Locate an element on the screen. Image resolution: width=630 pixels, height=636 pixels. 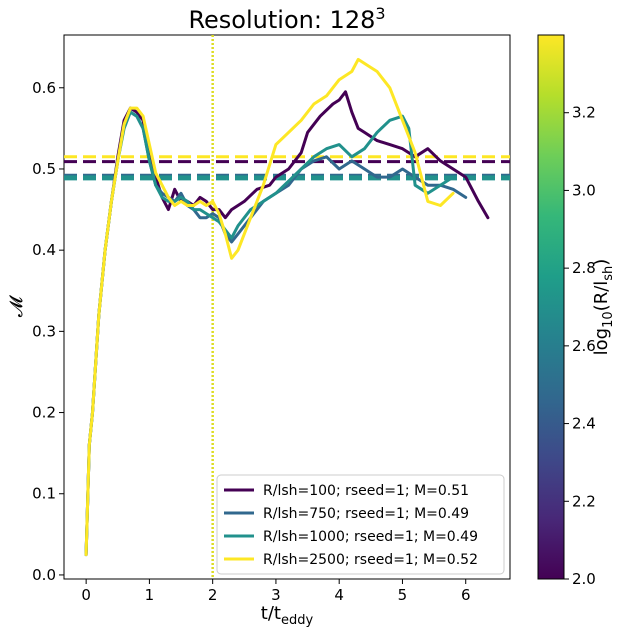
x-tick-label: 1 is located at coordinates (150, 595).